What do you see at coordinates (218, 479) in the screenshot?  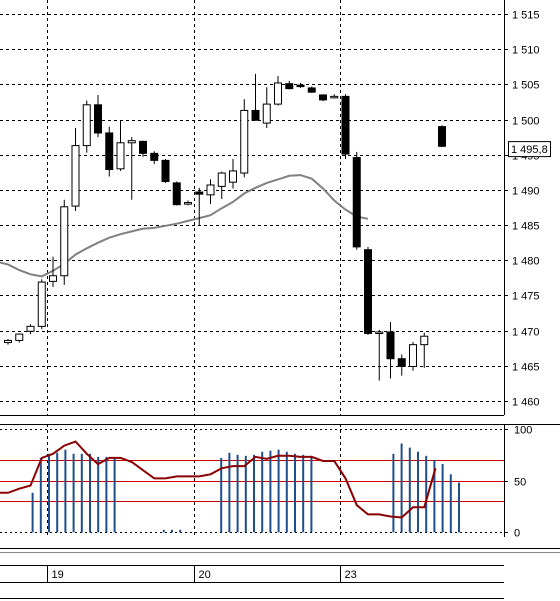 I see `oscillator-line` at bounding box center [218, 479].